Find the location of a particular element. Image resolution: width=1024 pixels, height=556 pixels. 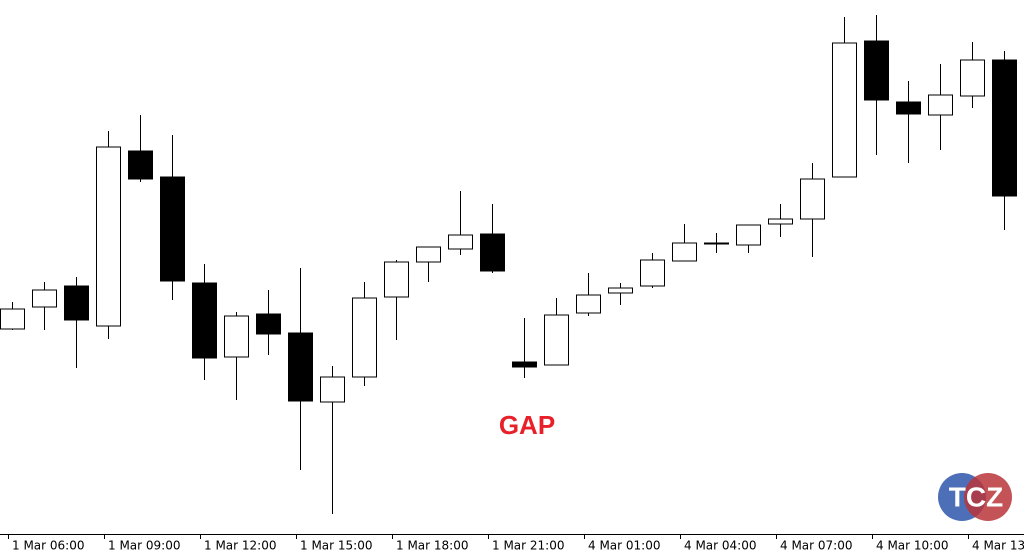

x-tick-label: 1 Mar 15:00 is located at coordinates (336, 546).